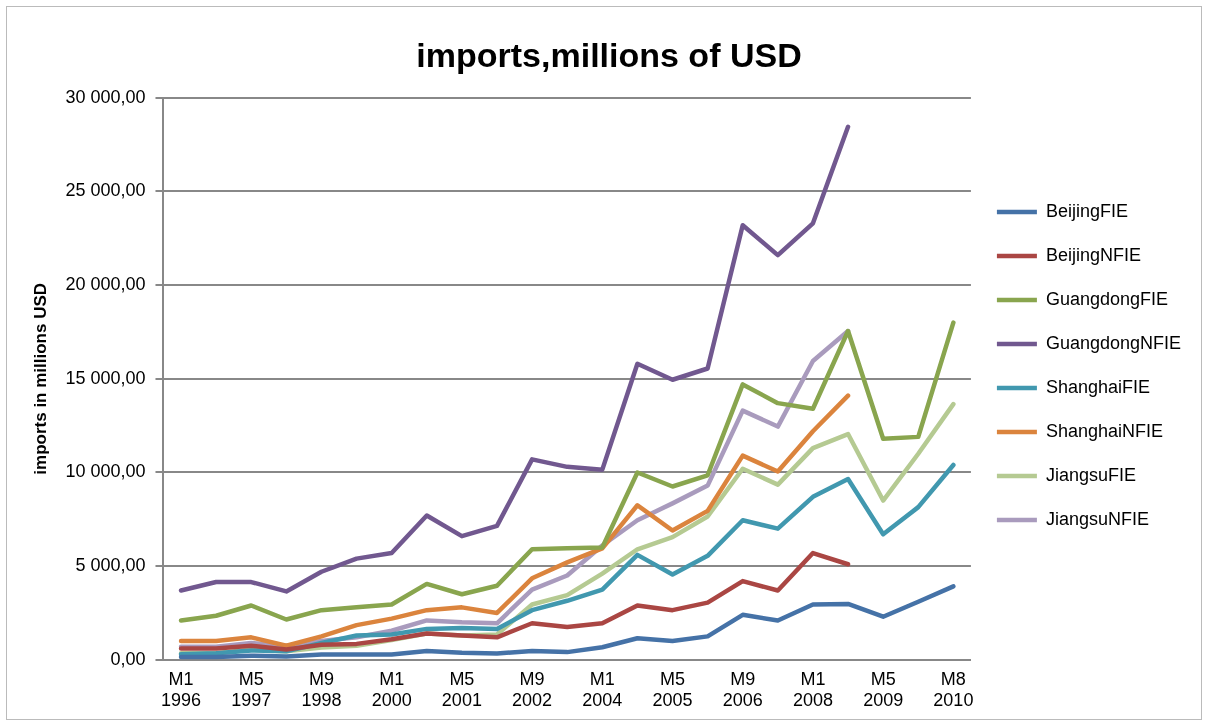 This screenshot has width=1206, height=724. I want to click on y-tick-label: 15 000,00, so click(105, 377).